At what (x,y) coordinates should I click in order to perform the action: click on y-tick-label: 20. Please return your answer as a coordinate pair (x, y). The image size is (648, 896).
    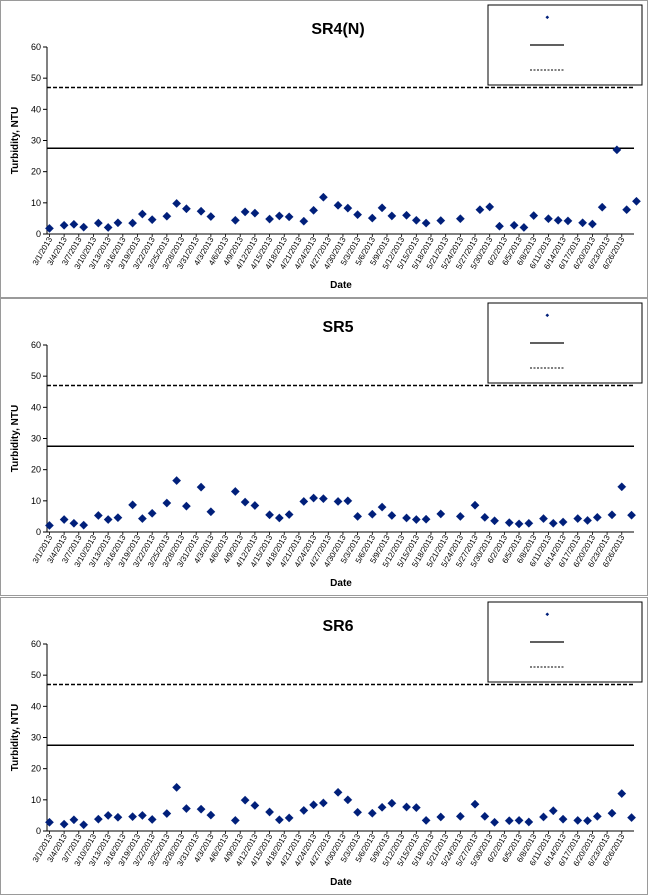
    Looking at the image, I should click on (36, 769).